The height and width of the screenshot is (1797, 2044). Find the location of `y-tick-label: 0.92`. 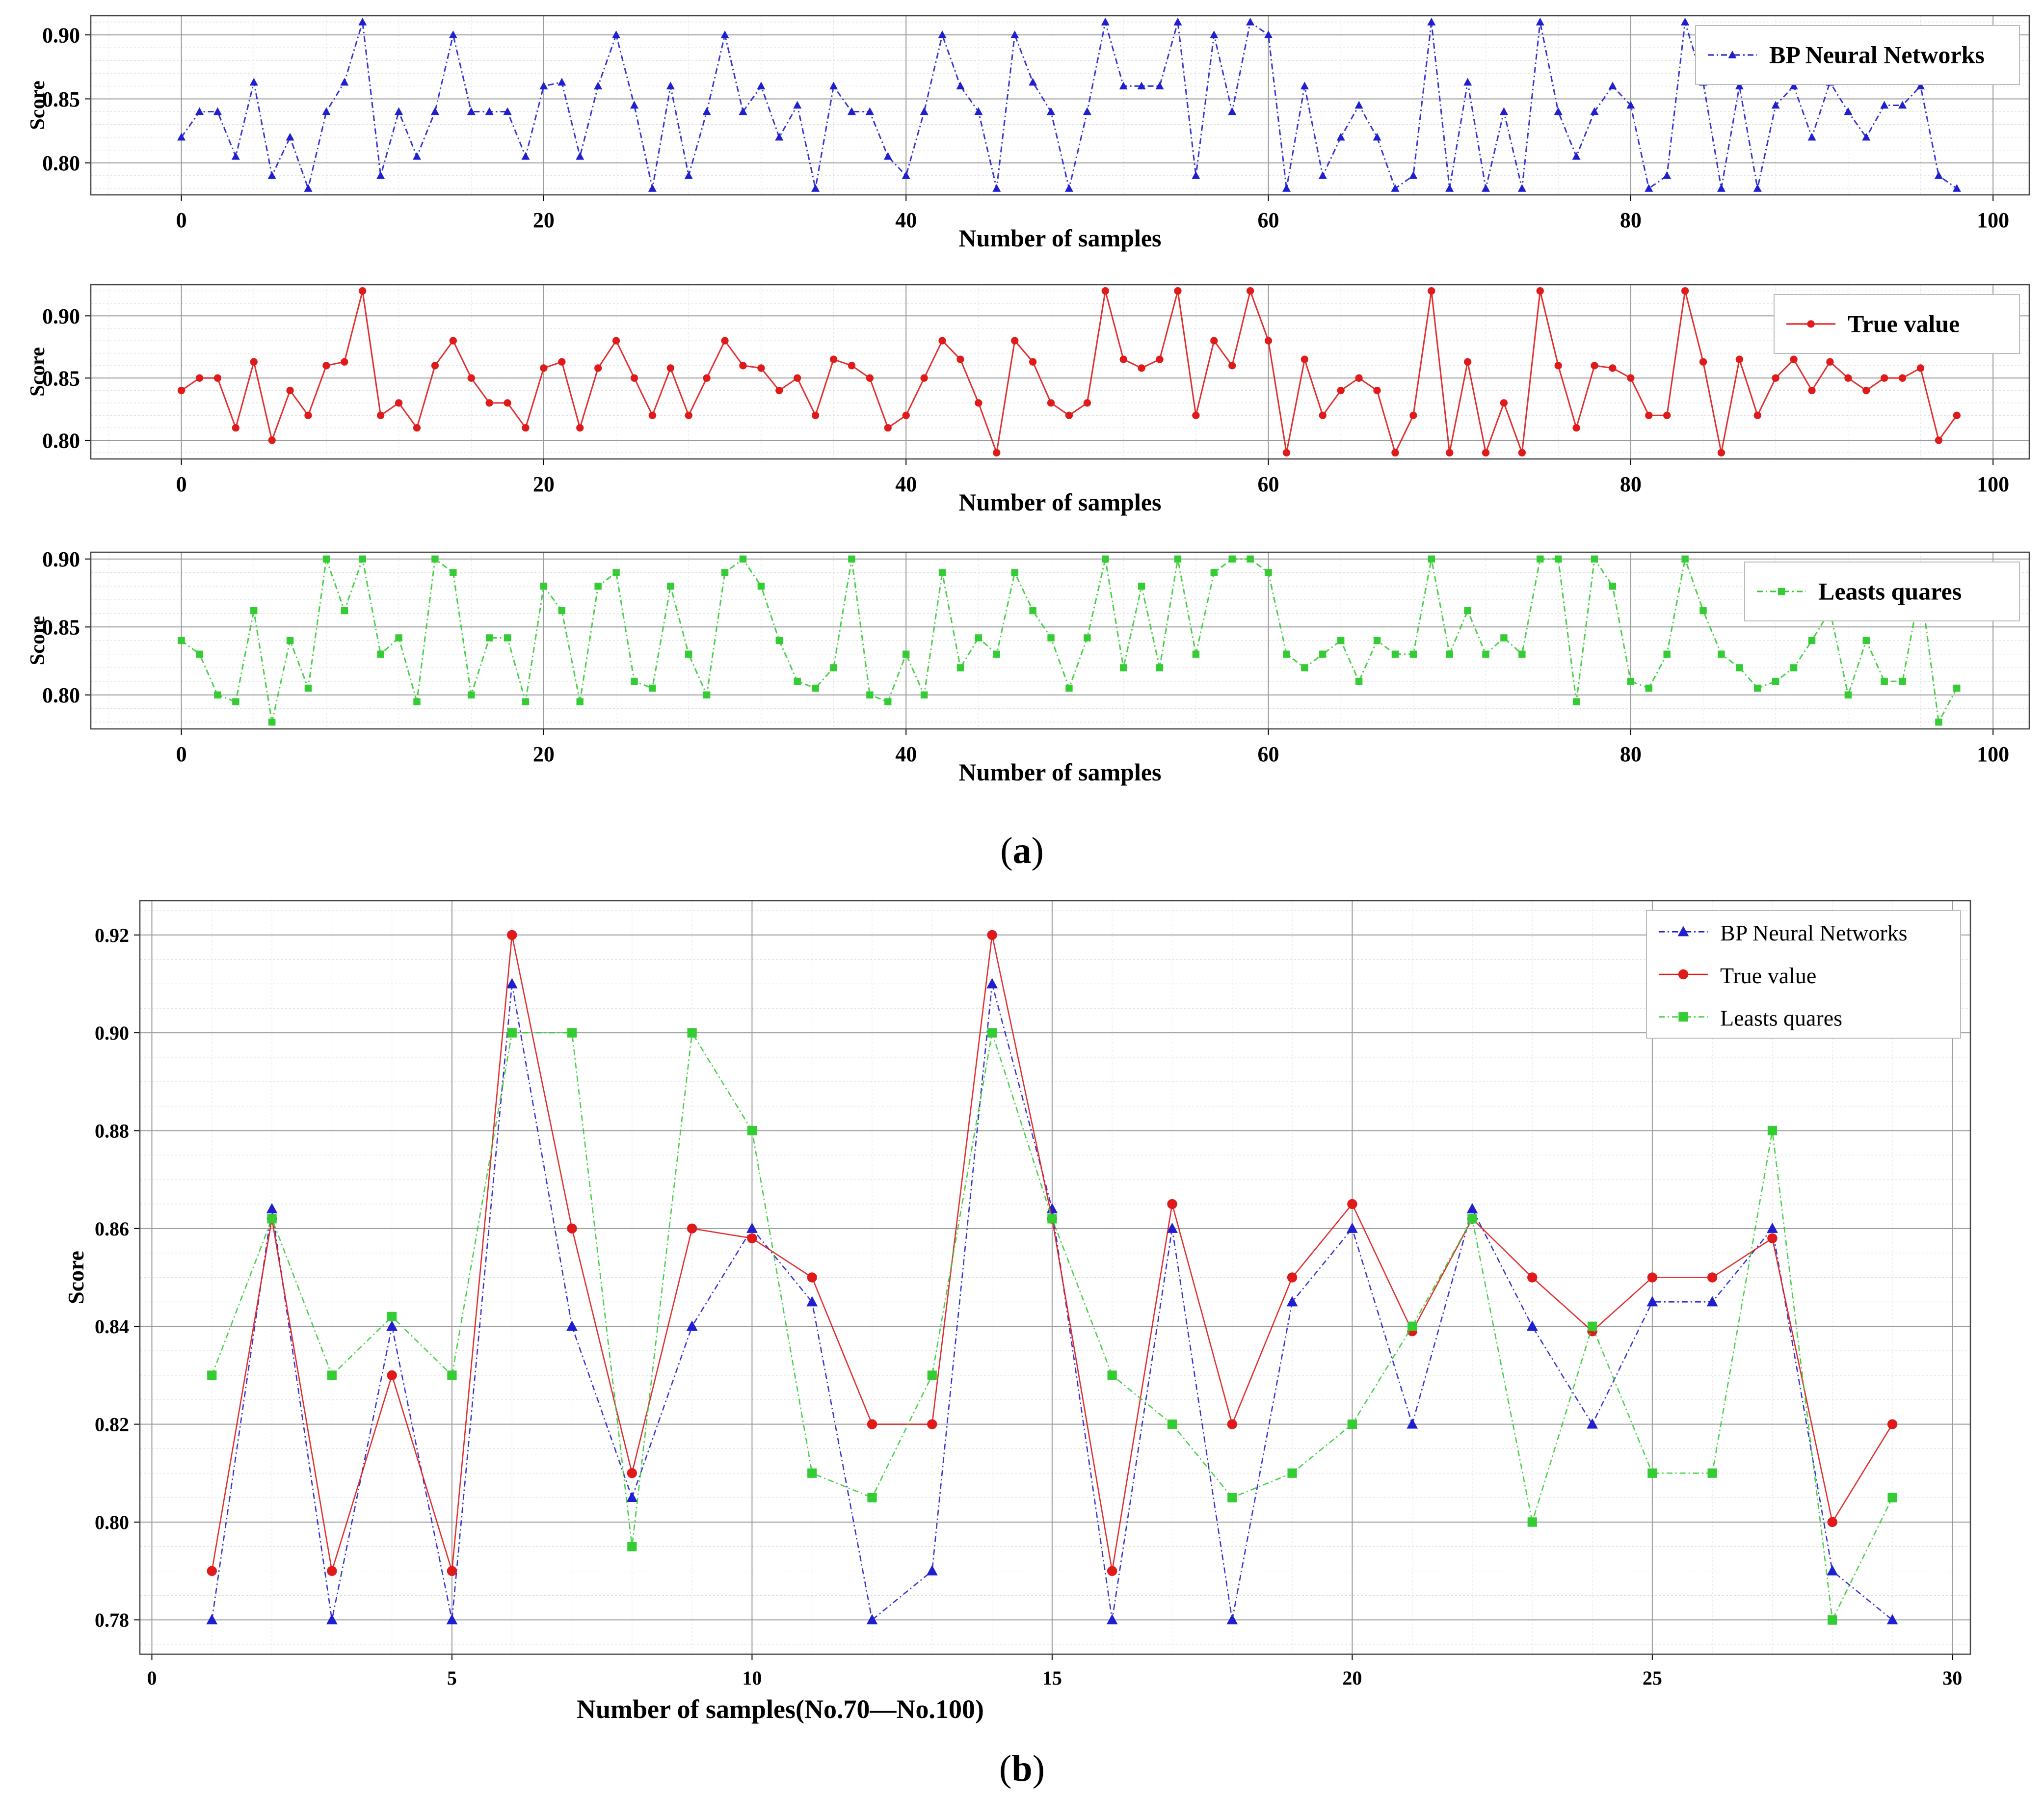

y-tick-label: 0.92 is located at coordinates (112, 935).